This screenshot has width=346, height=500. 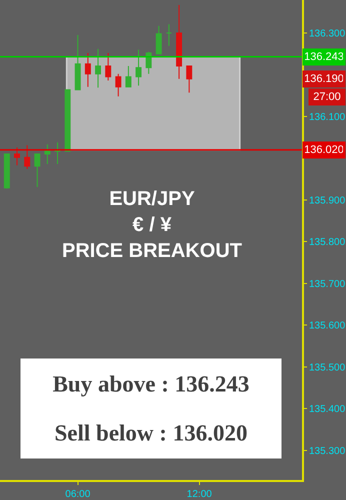 What do you see at coordinates (327, 242) in the screenshot?
I see `y-tick-label: 135.800` at bounding box center [327, 242].